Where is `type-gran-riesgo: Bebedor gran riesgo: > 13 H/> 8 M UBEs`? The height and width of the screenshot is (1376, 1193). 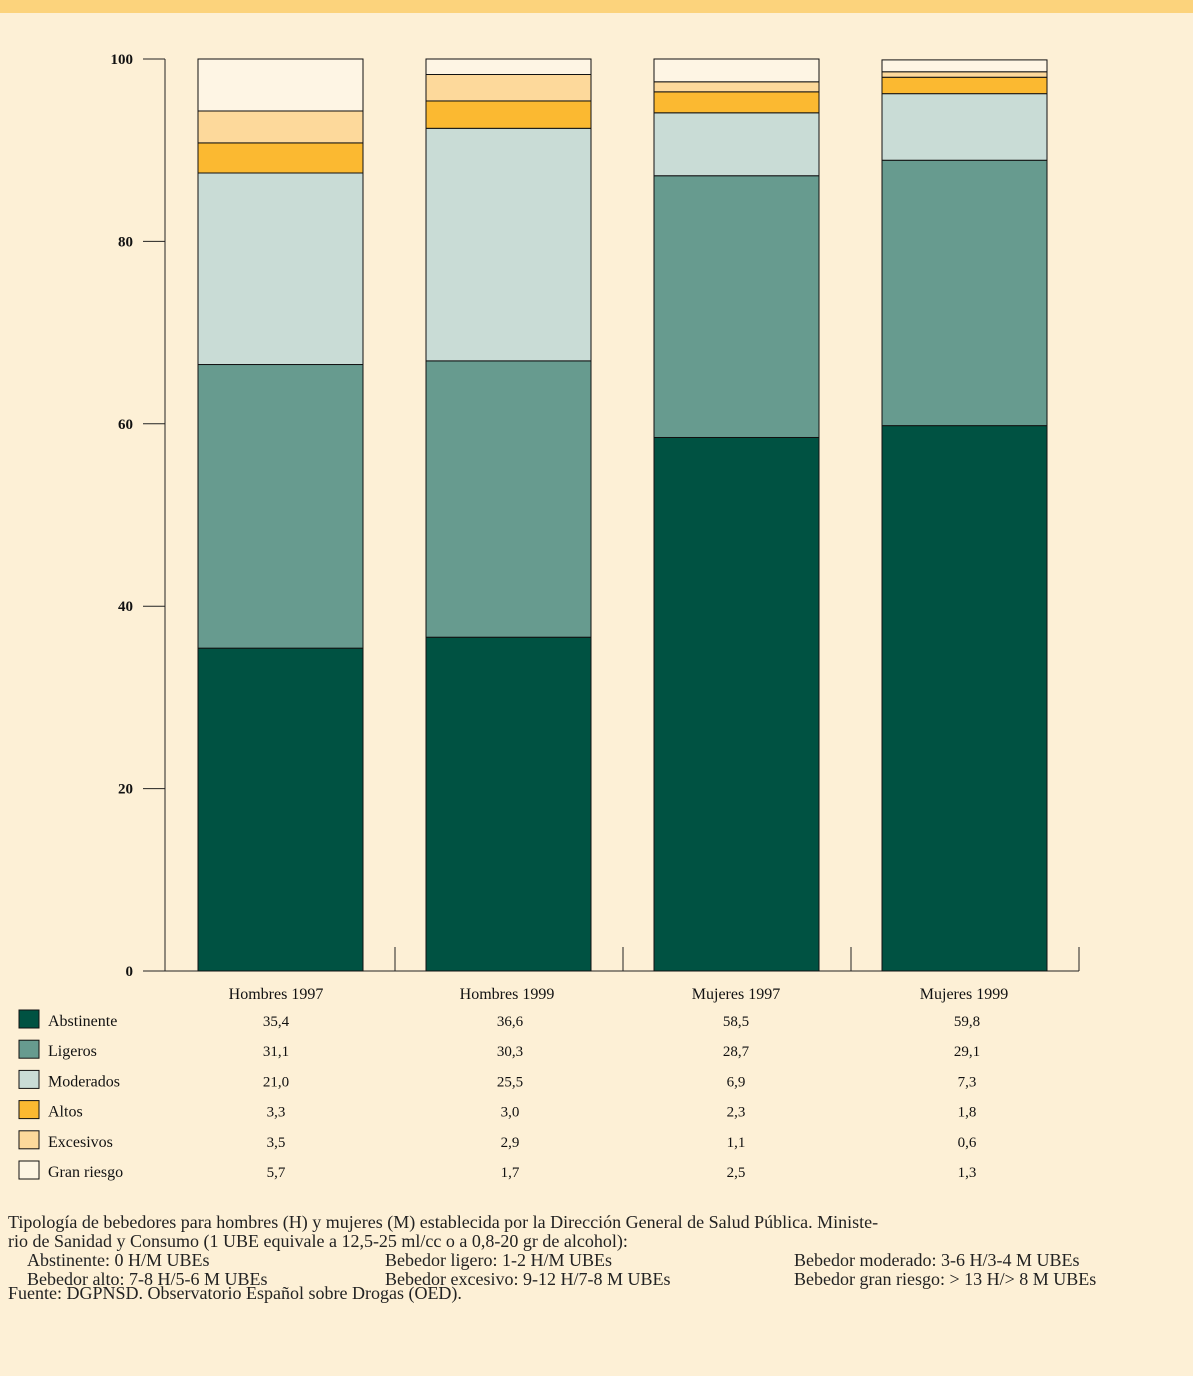 type-gran-riesgo: Bebedor gran riesgo: > 13 H/> 8 M UBEs is located at coordinates (945, 1279).